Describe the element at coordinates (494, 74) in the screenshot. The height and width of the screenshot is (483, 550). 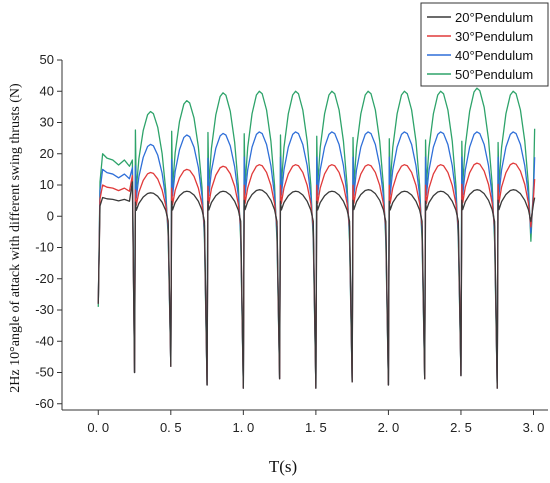
I see `legend-label: 50°Pendulum` at that location.